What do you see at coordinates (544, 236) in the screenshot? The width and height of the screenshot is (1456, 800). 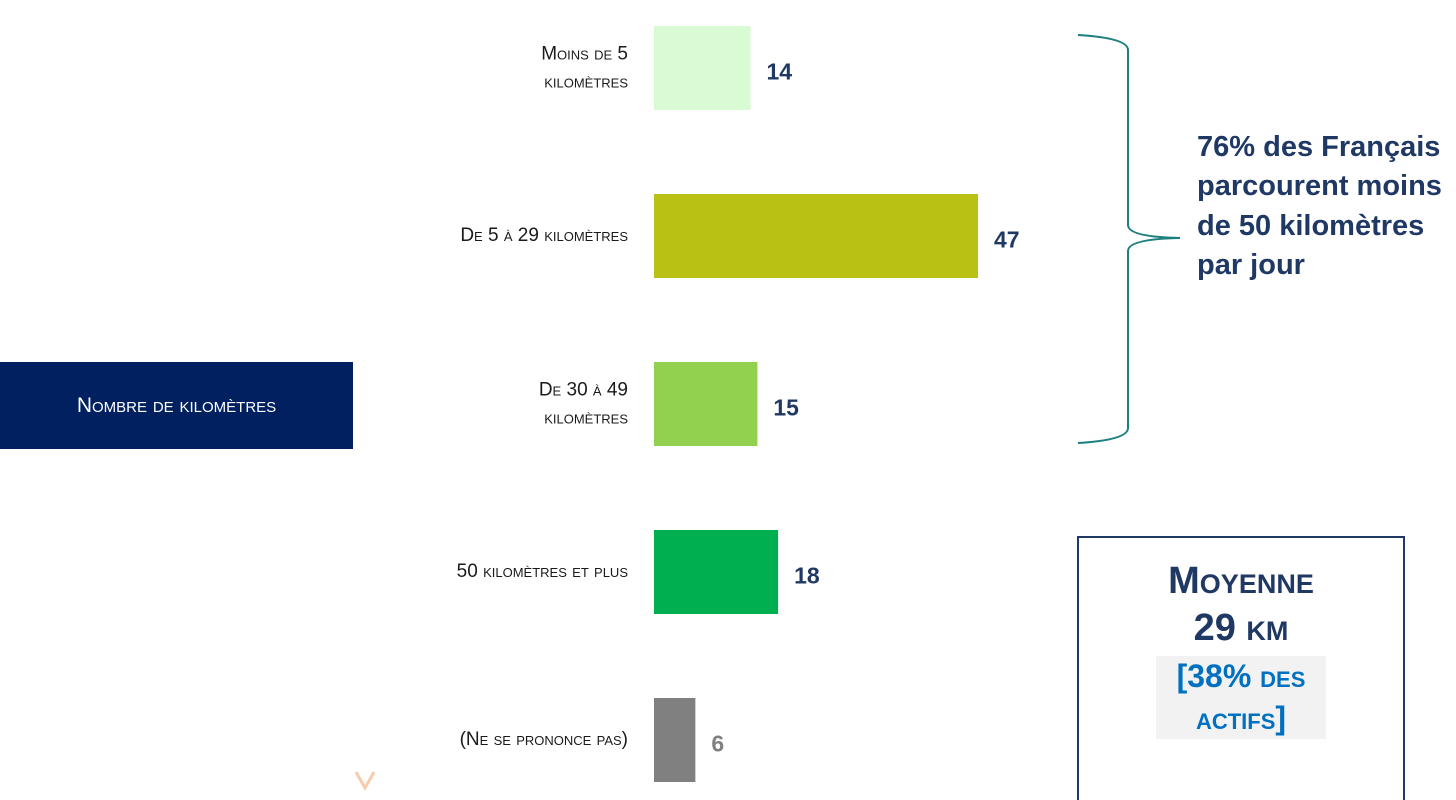 I see `category-label: De 5 à 29 kilomètres` at bounding box center [544, 236].